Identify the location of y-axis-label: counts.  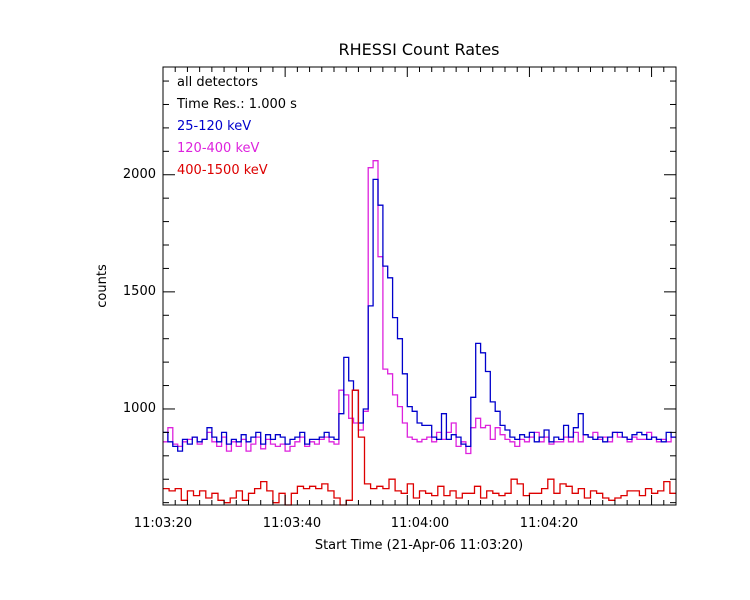
(102, 286).